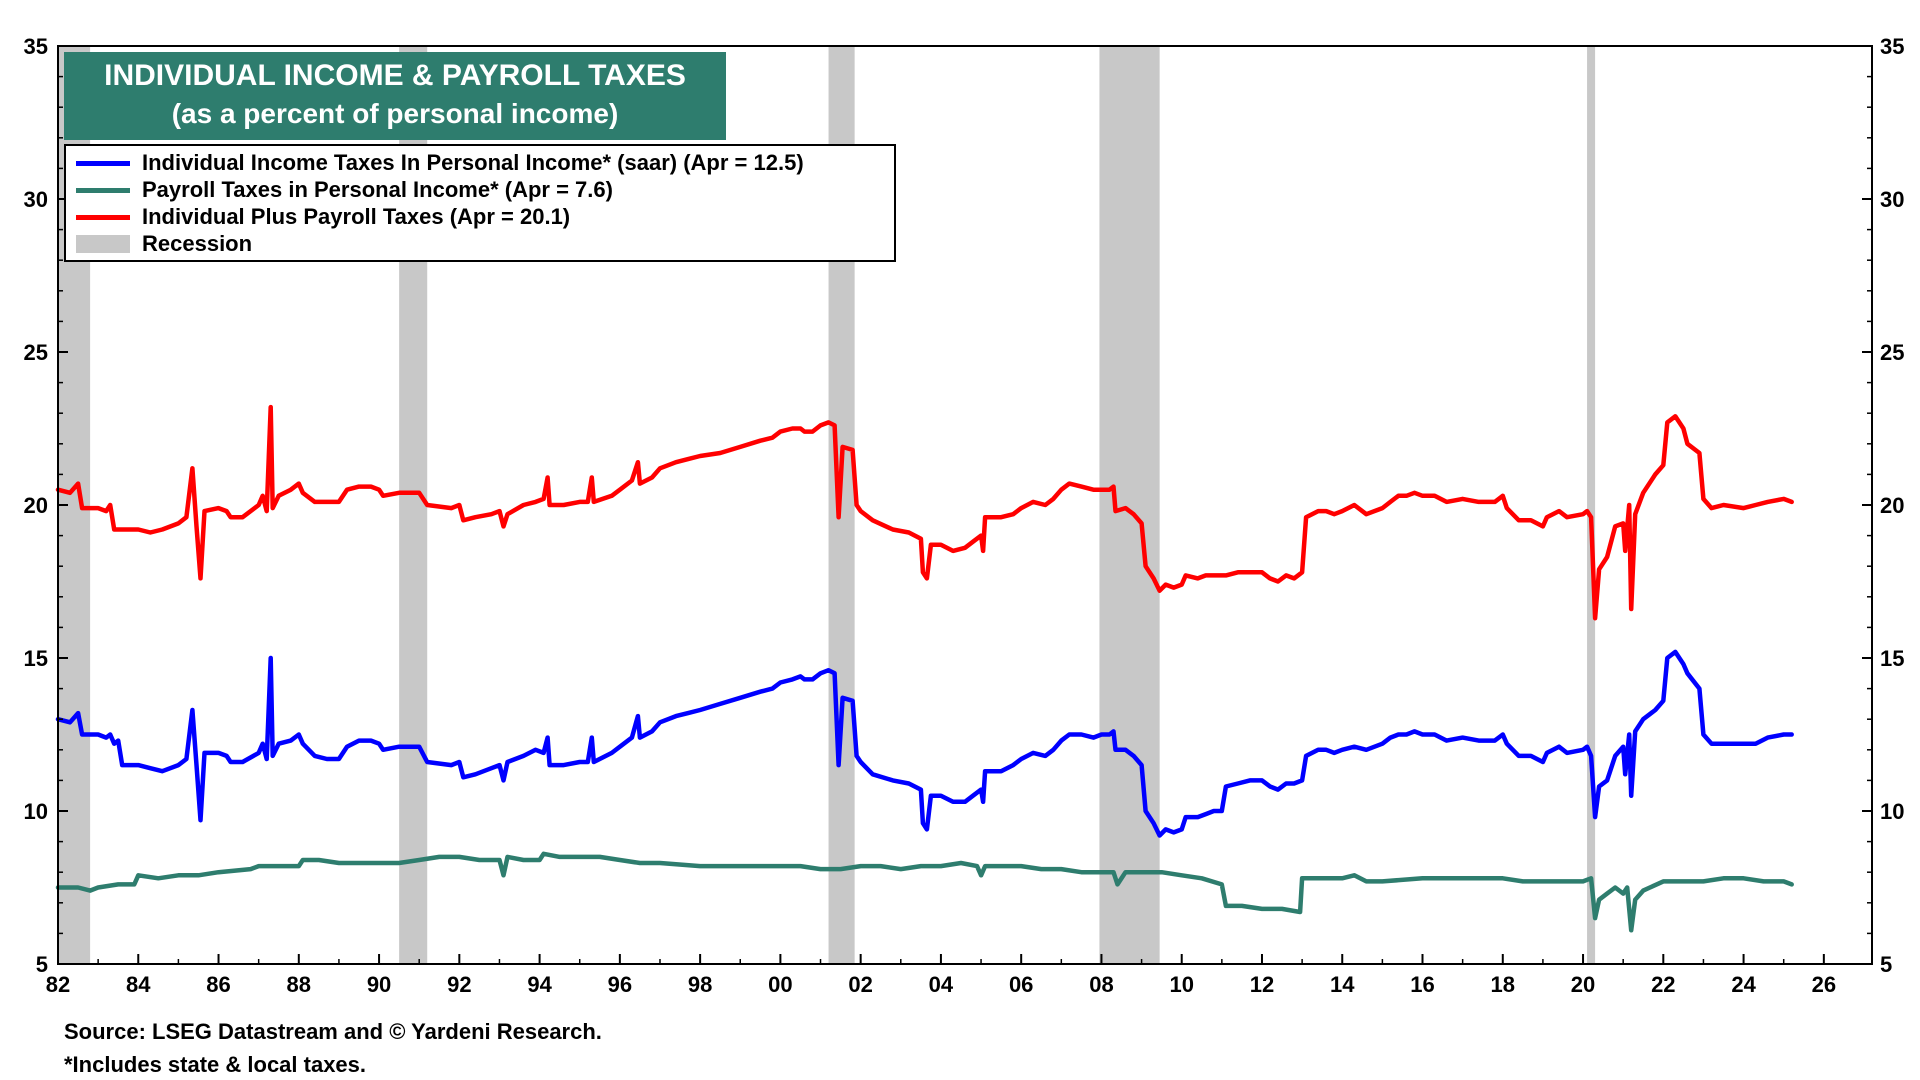 The width and height of the screenshot is (1920, 1080). What do you see at coordinates (1021, 984) in the screenshot?
I see `x-tick-label: 06` at bounding box center [1021, 984].